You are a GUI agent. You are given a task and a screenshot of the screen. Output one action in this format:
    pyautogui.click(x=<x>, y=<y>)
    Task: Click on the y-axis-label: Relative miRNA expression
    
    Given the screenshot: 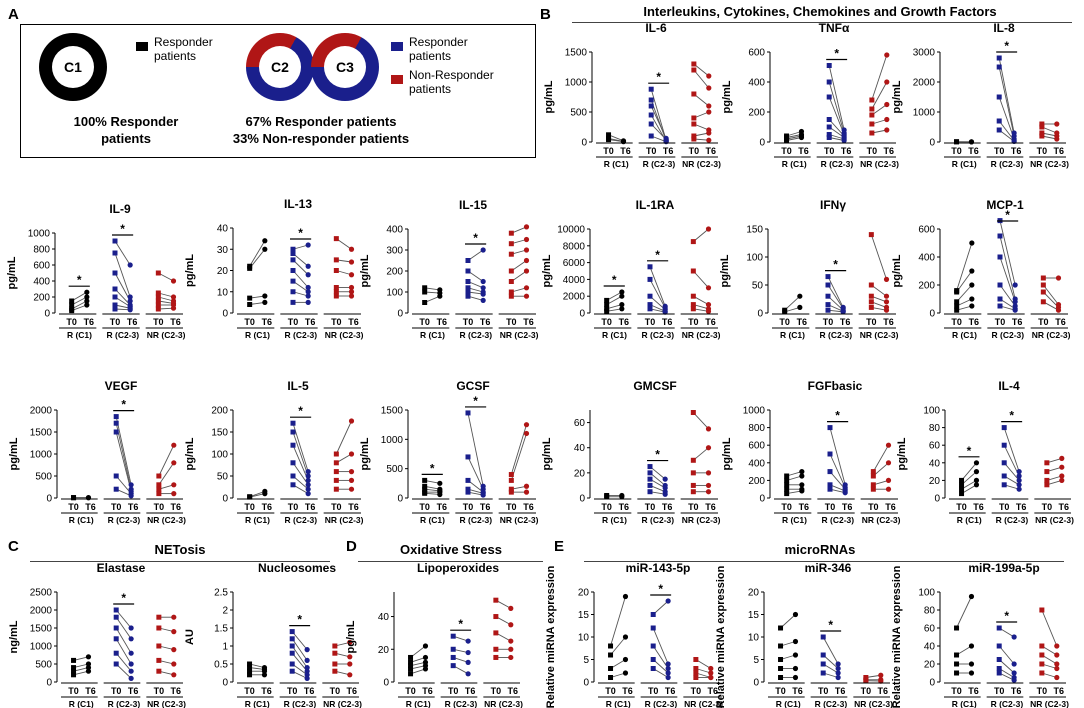 What is the action you would take?
    pyautogui.click(x=897, y=636)
    